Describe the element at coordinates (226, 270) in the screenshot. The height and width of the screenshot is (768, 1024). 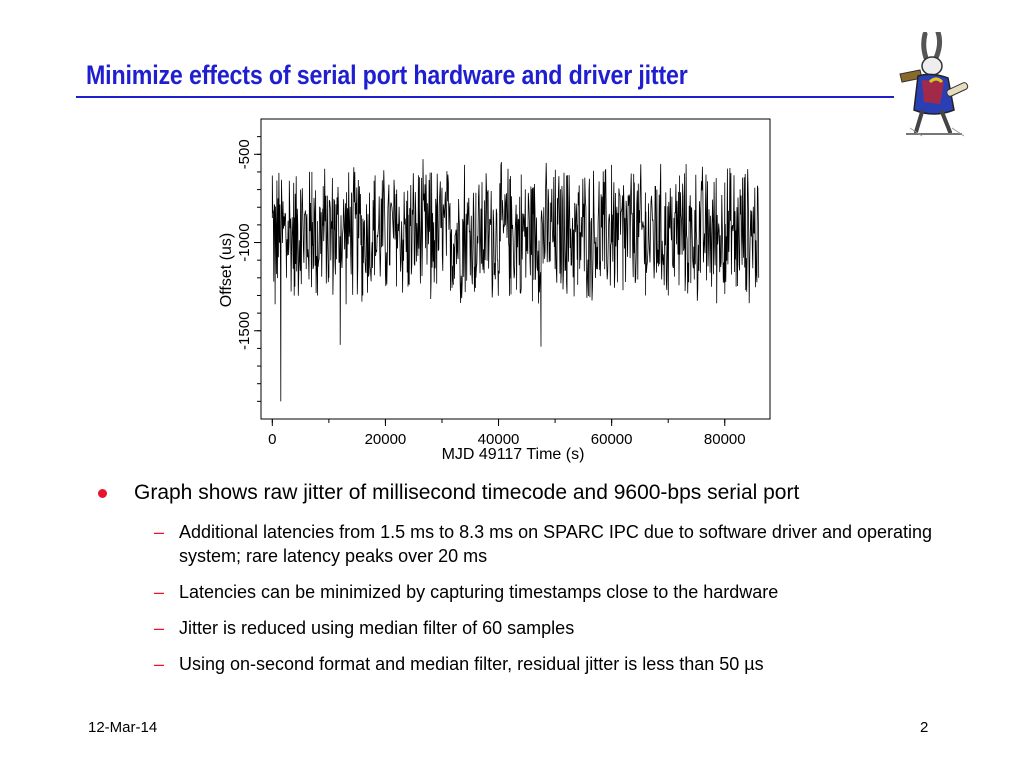
I see `chart-ylabel: Offset (us)` at that location.